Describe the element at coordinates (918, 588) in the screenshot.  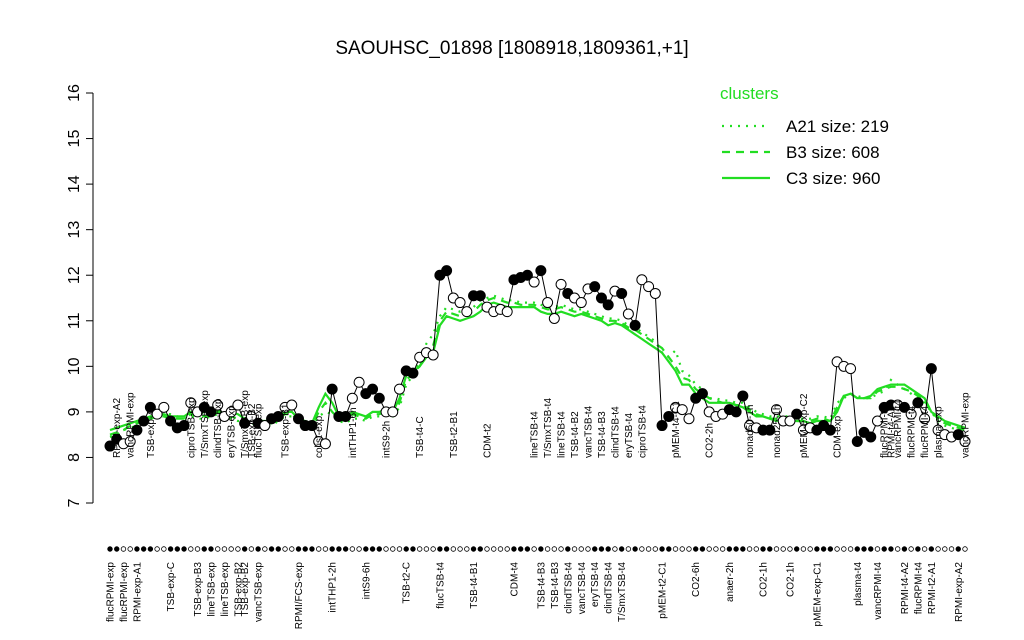
I see `bottom-label: flucRPMI-t4` at that location.